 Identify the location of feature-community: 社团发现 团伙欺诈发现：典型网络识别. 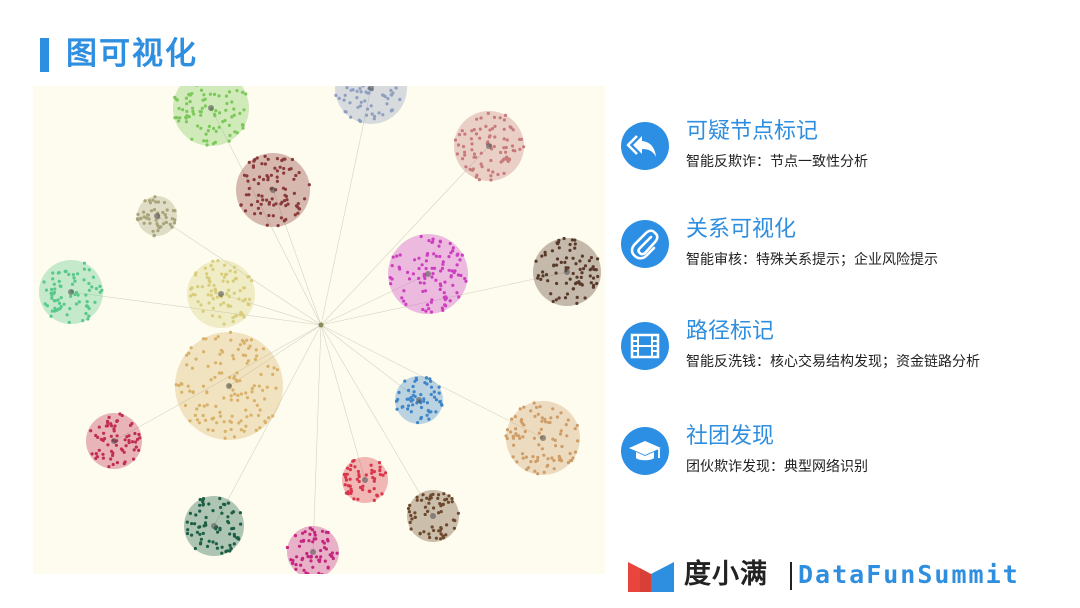
(840, 463).